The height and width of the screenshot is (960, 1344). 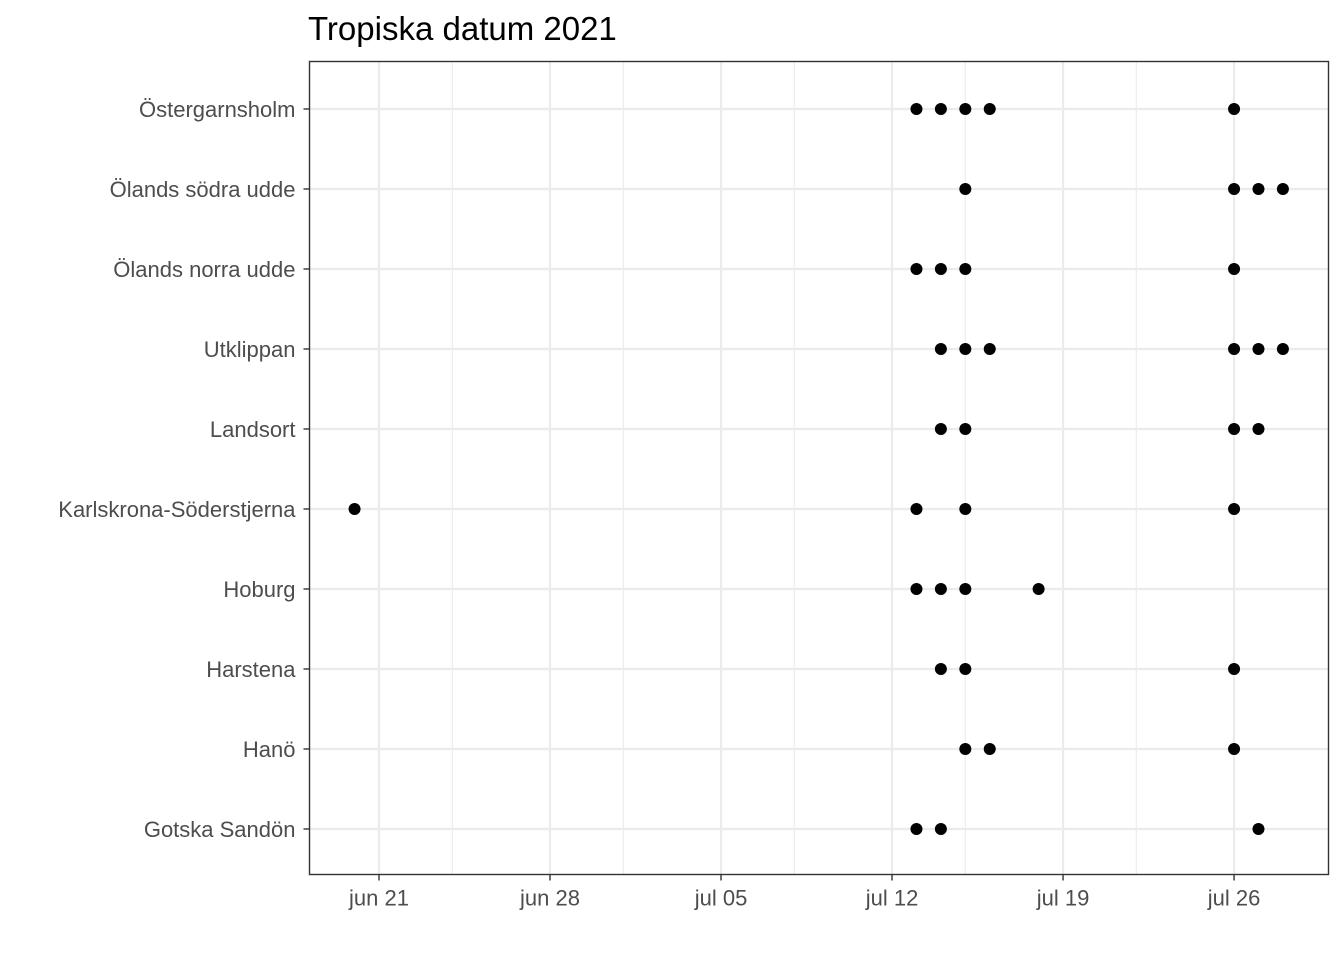 I want to click on x-tick-label: jun 28, so click(x=549, y=898).